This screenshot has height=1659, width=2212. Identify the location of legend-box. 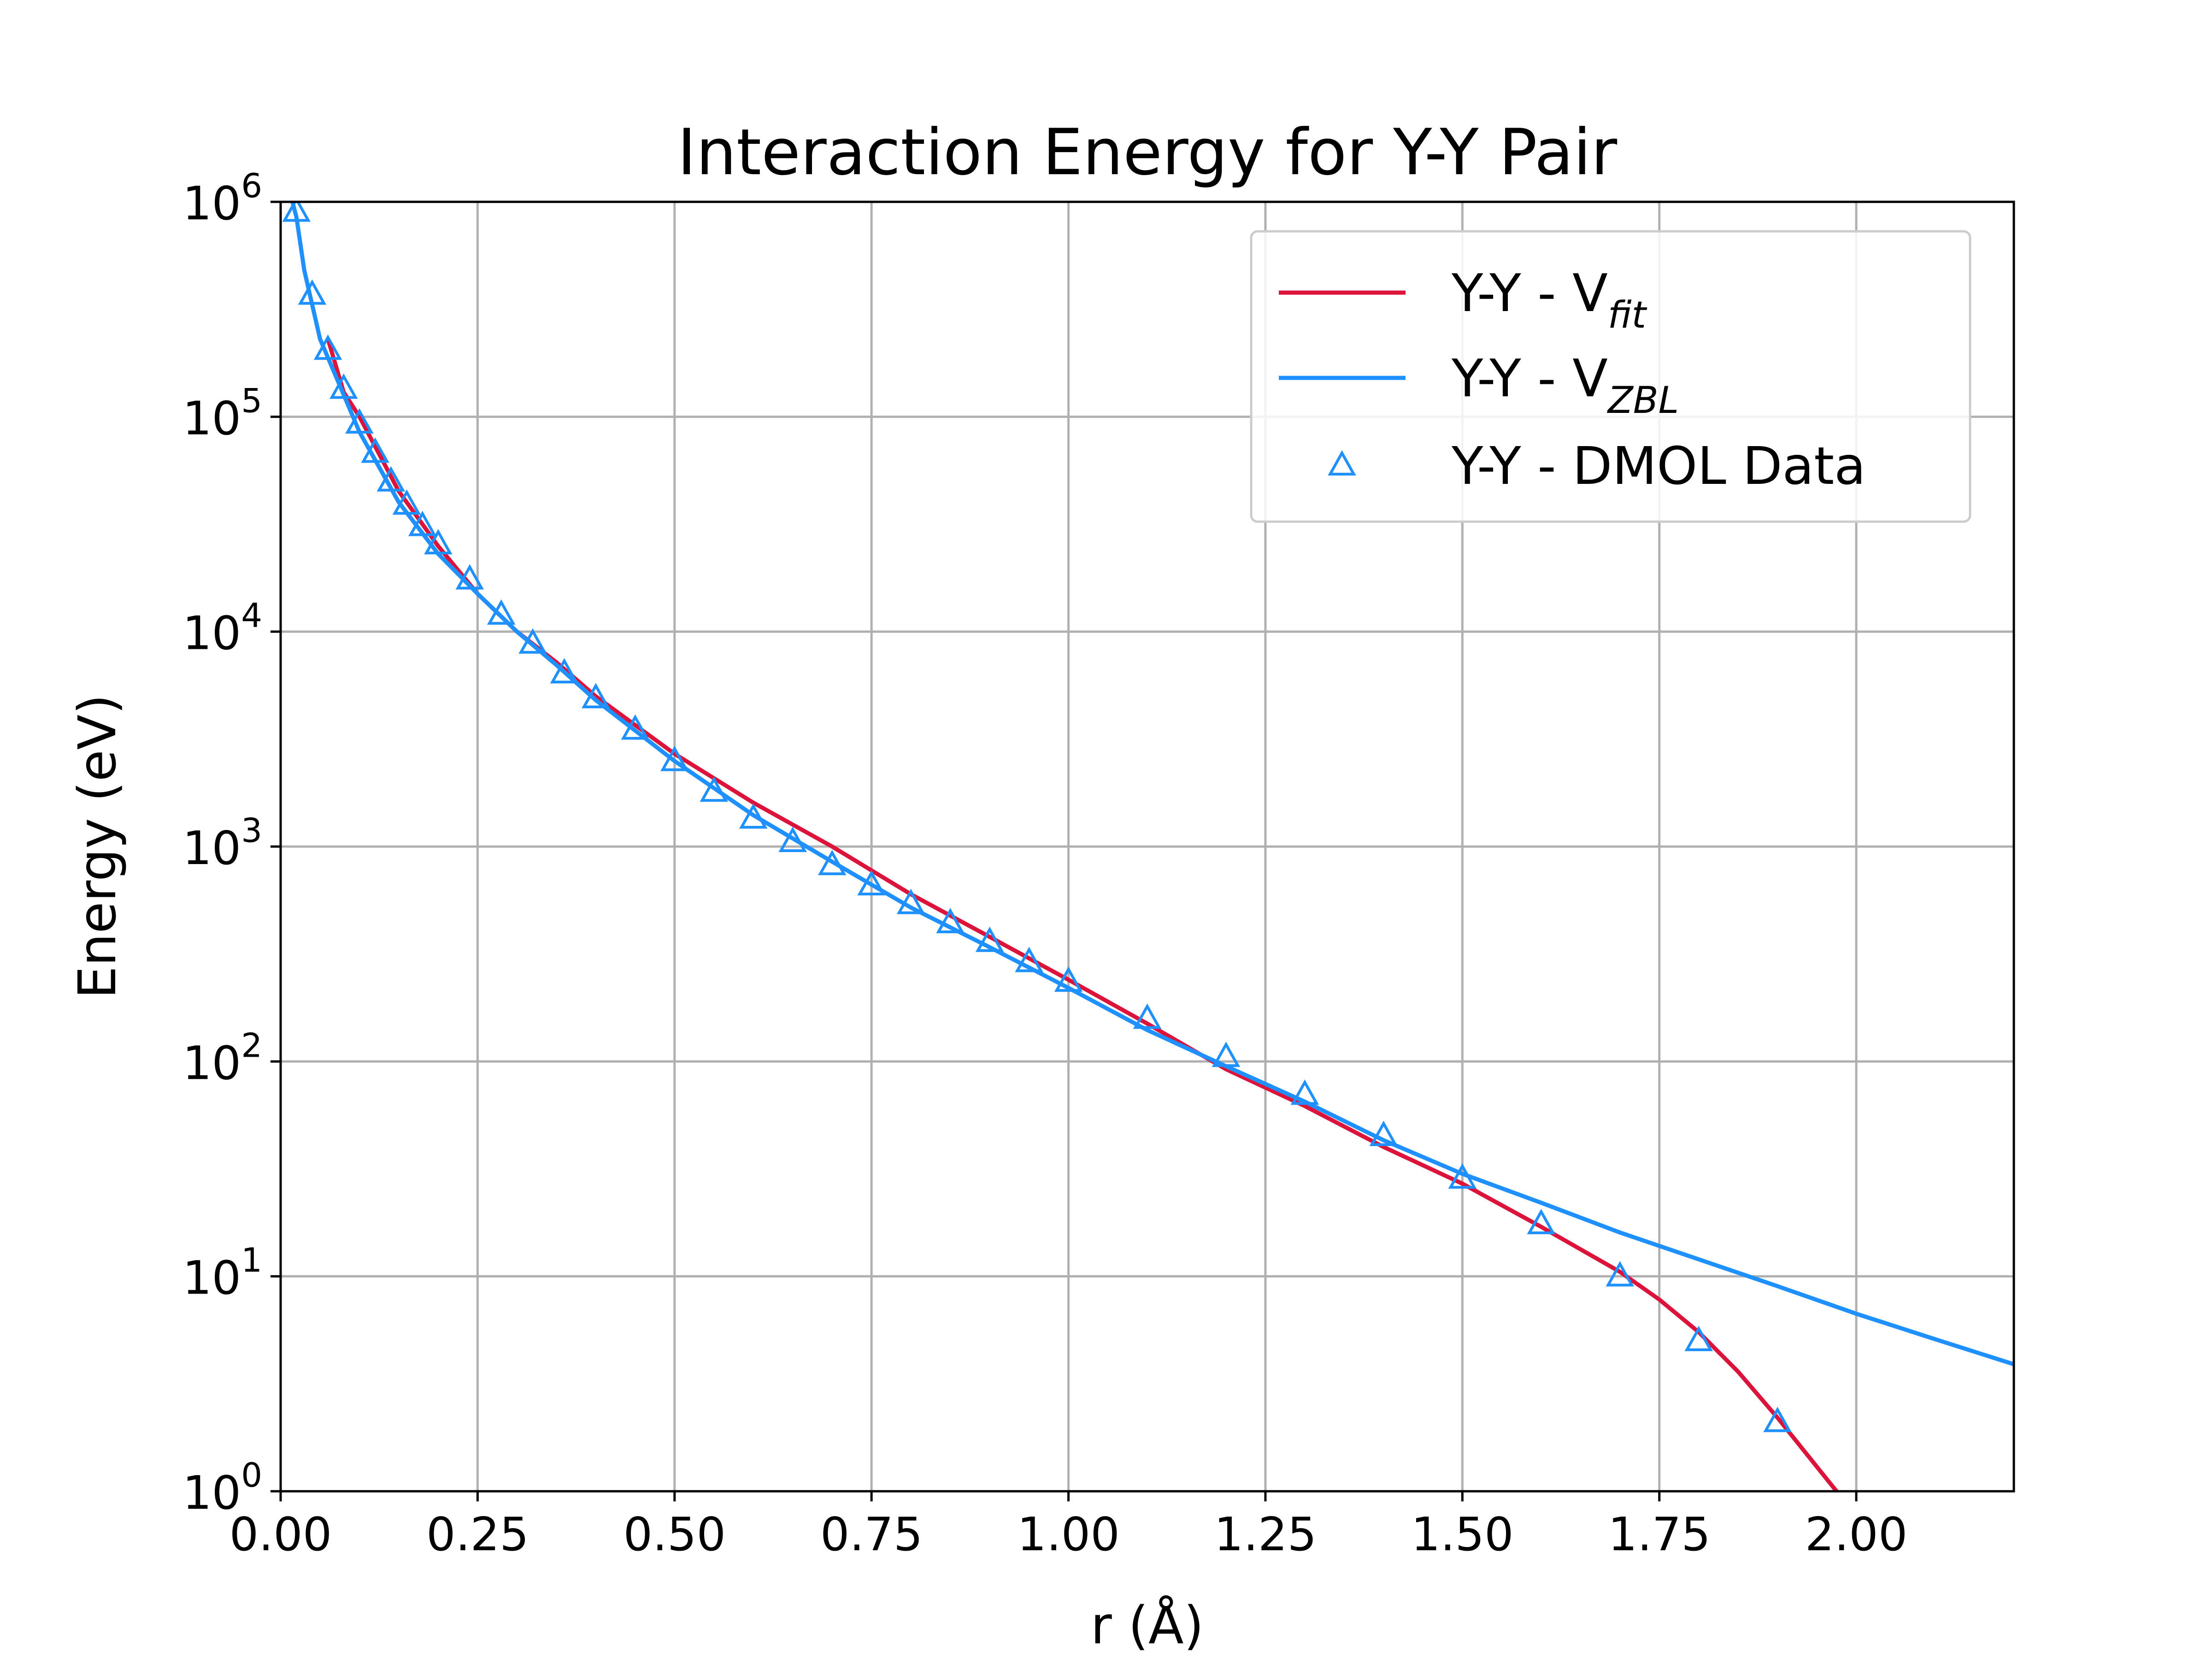
(1610, 376).